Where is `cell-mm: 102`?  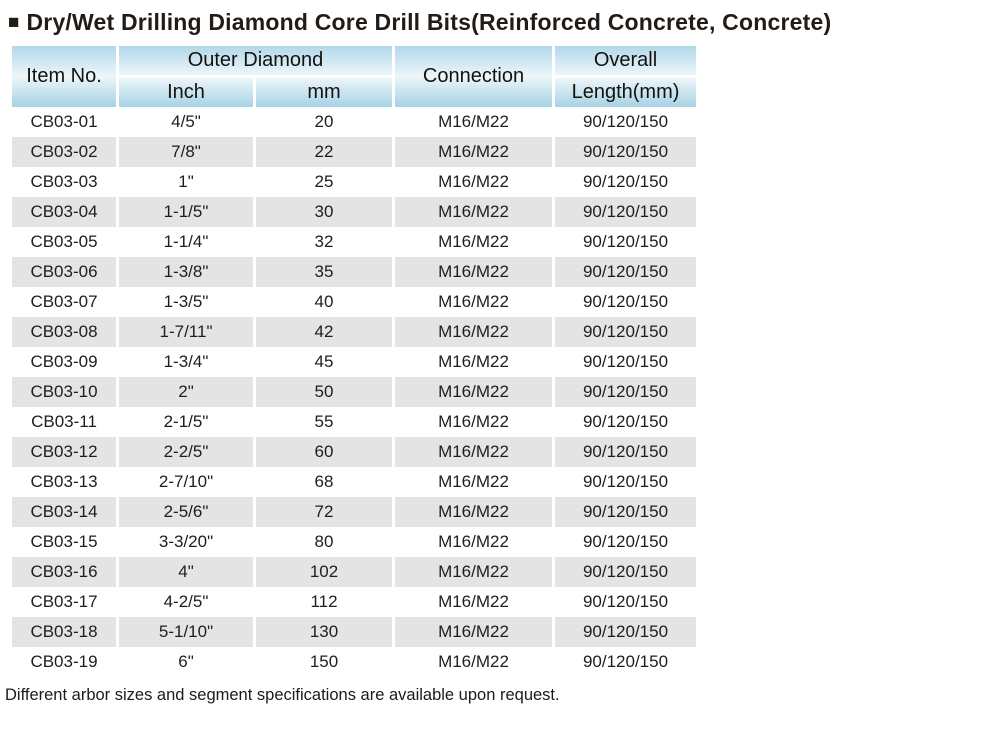 cell-mm: 102 is located at coordinates (325, 572).